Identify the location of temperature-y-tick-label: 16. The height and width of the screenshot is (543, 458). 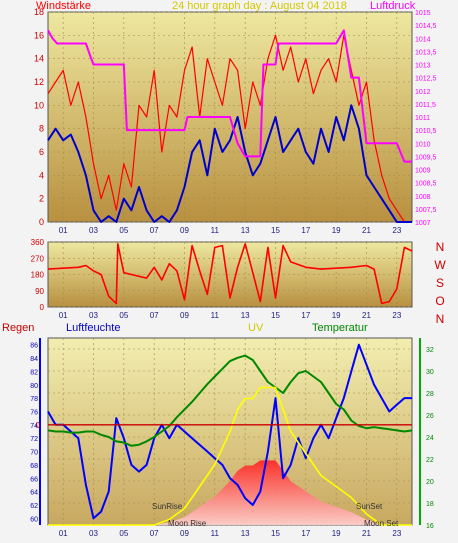
(430, 526).